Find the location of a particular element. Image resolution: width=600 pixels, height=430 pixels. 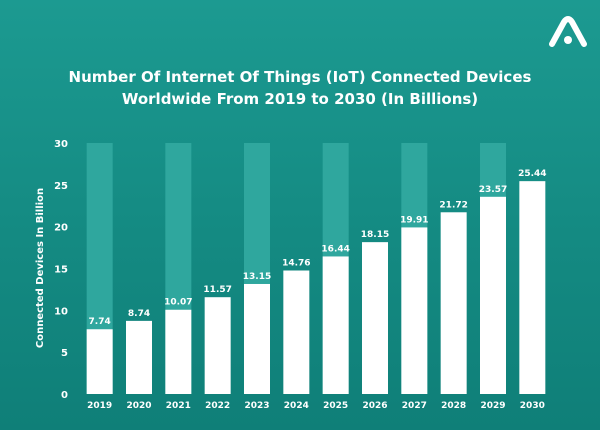

y-tick-label: 20 is located at coordinates (61, 228).